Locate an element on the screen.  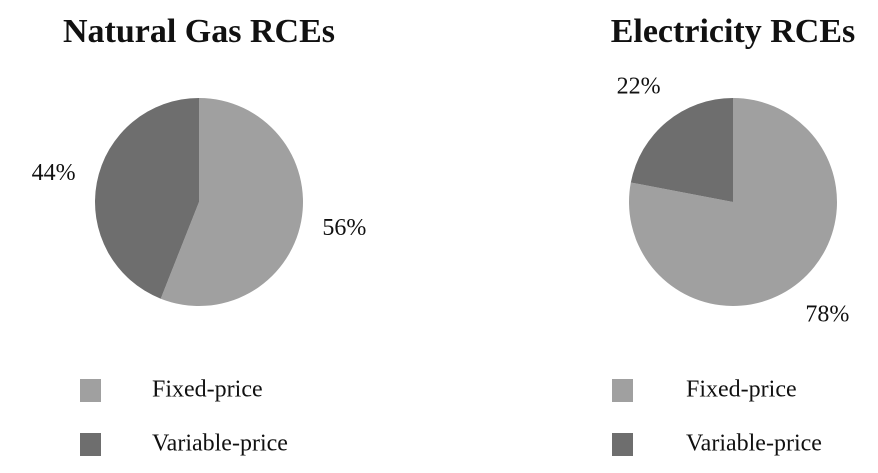
chart-title: Electricity RCEs is located at coordinates (733, 31).